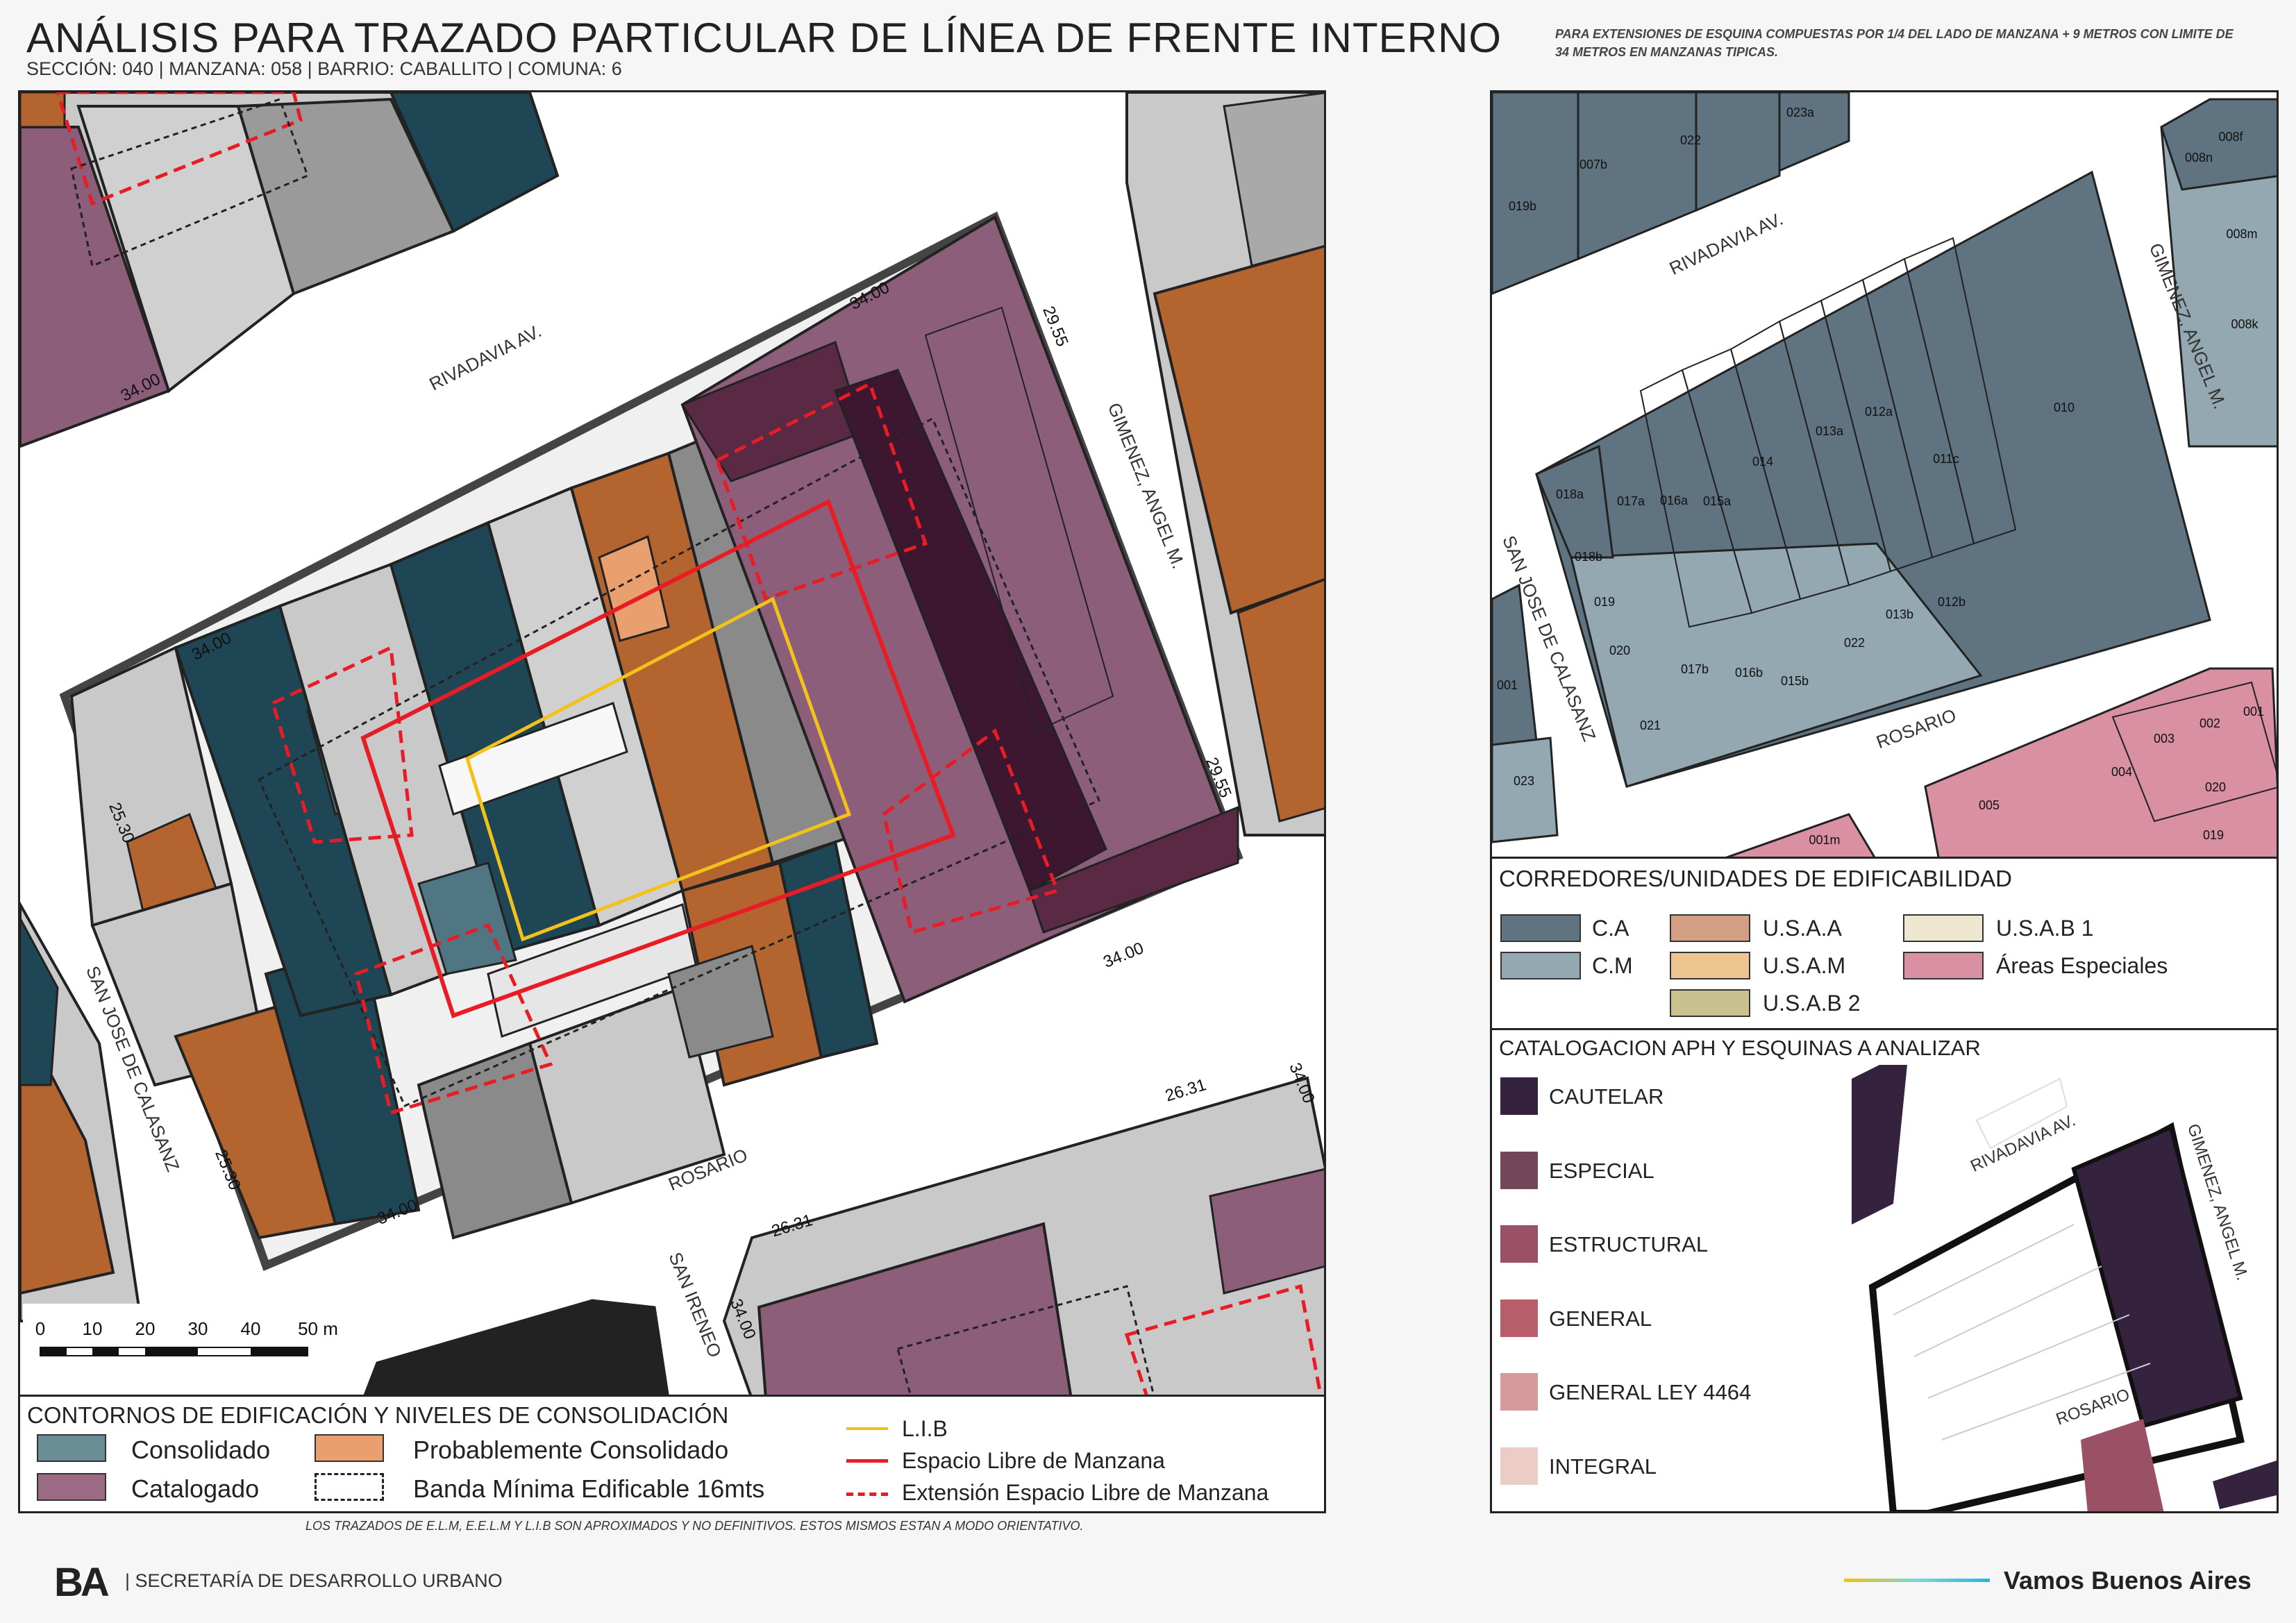 The image size is (2296, 1623). Describe the element at coordinates (1650, 1392) in the screenshot. I see `legend-label-general-ley-4464: GENERAL LEY 4464` at that location.